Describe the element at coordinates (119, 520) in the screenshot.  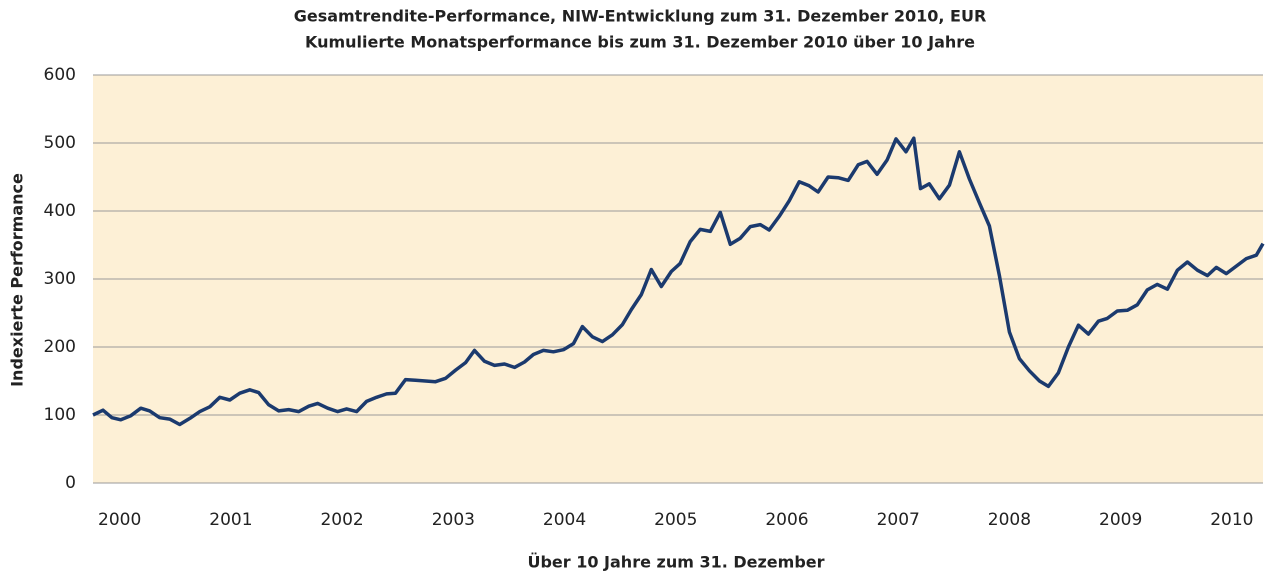
I see `x-tick-label: 2000` at that location.